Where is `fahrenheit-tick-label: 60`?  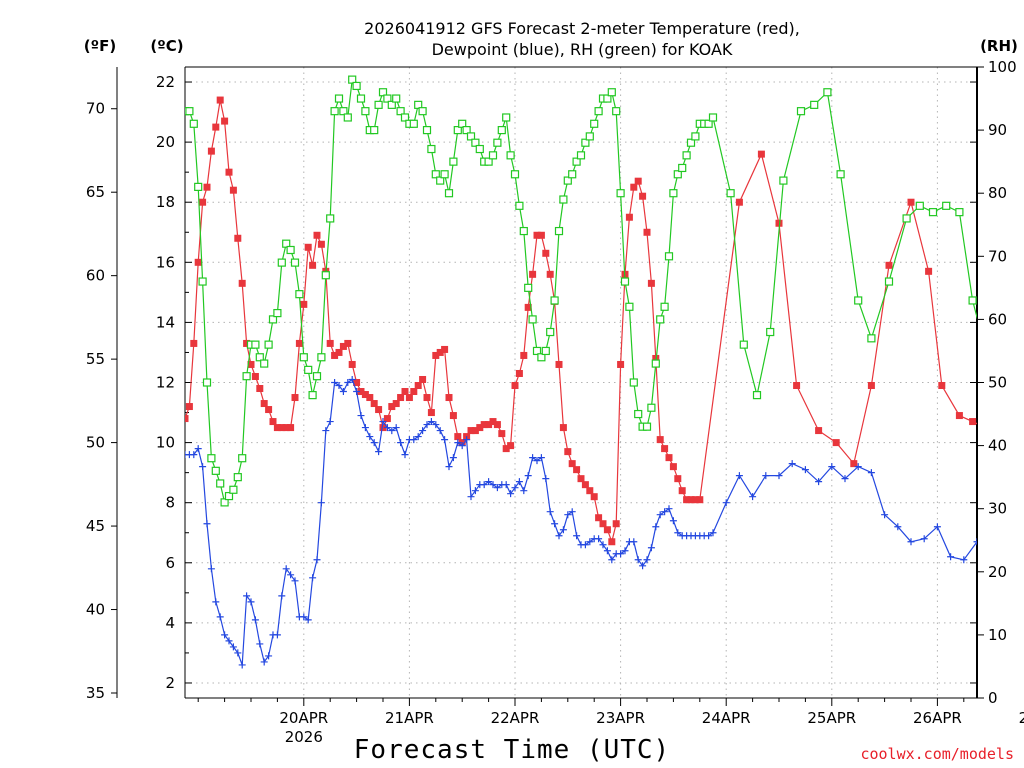 fahrenheit-tick-label: 60 is located at coordinates (95, 276).